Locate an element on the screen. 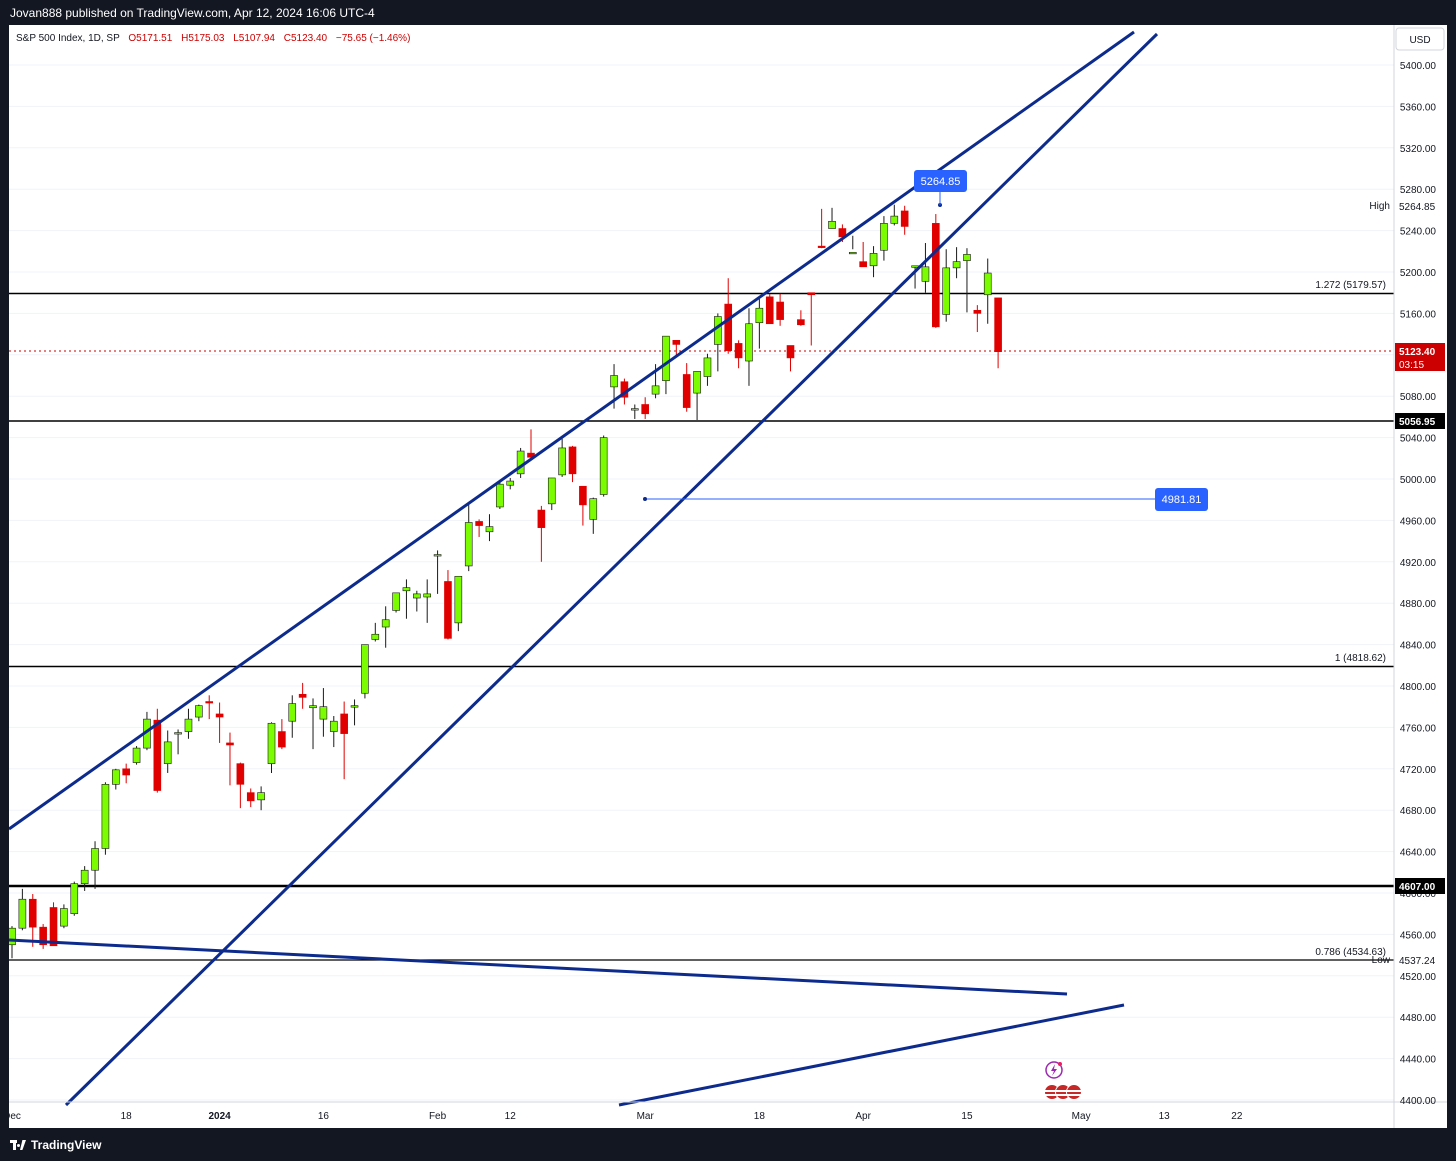 Image resolution: width=1456 pixels, height=1161 pixels. price-tick-label: 4400.00 is located at coordinates (1418, 1101).